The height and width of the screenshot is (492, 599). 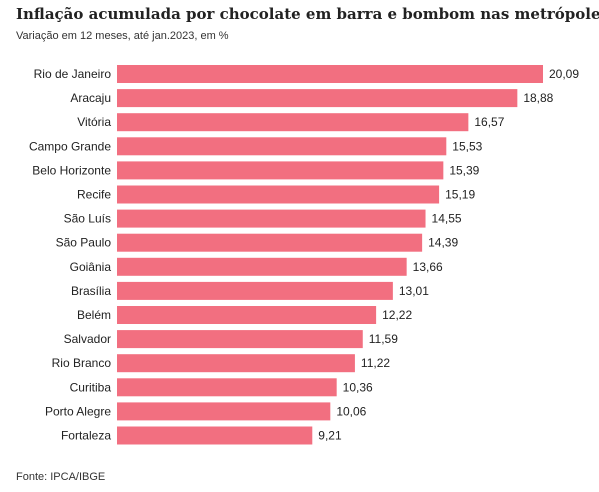 What do you see at coordinates (122, 36) in the screenshot?
I see `chart-subtitle: Variação em 12 meses, até jan.2023, em %` at bounding box center [122, 36].